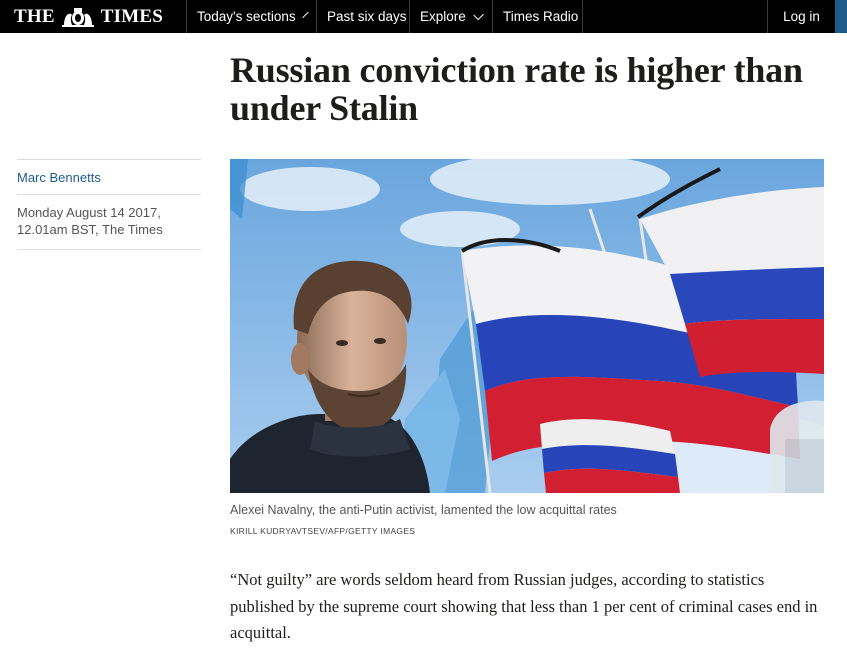 This screenshot has width=847, height=664. What do you see at coordinates (90, 229) in the screenshot?
I see `publish-date-line2: 12.01am BST, The Times` at bounding box center [90, 229].